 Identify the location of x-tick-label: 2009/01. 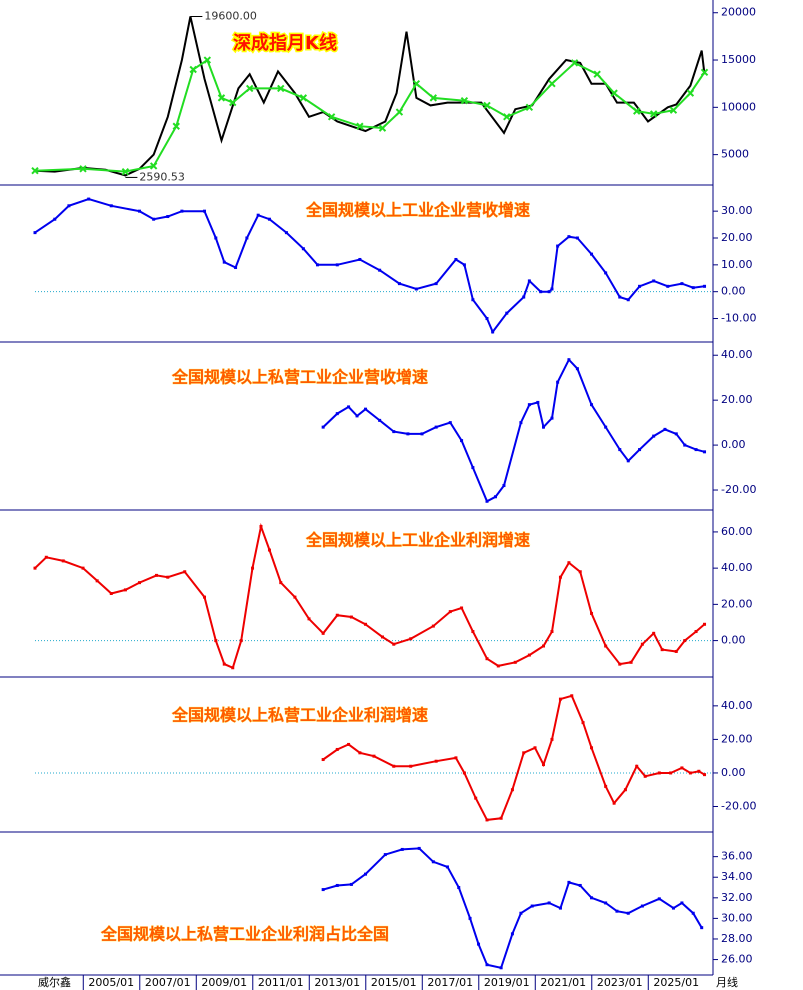
(224, 982).